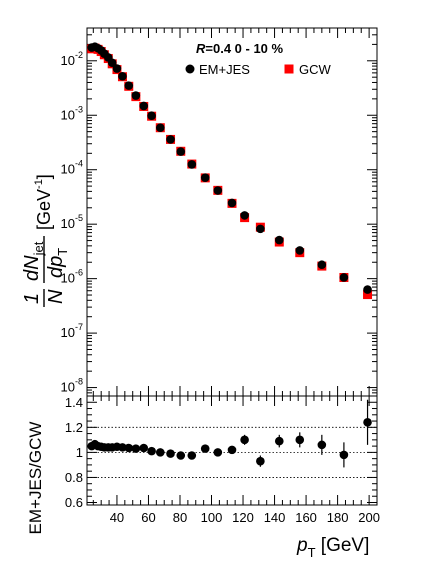  Describe the element at coordinates (72, 113) in the screenshot. I see `y-tick-label: 10⁻³` at that location.